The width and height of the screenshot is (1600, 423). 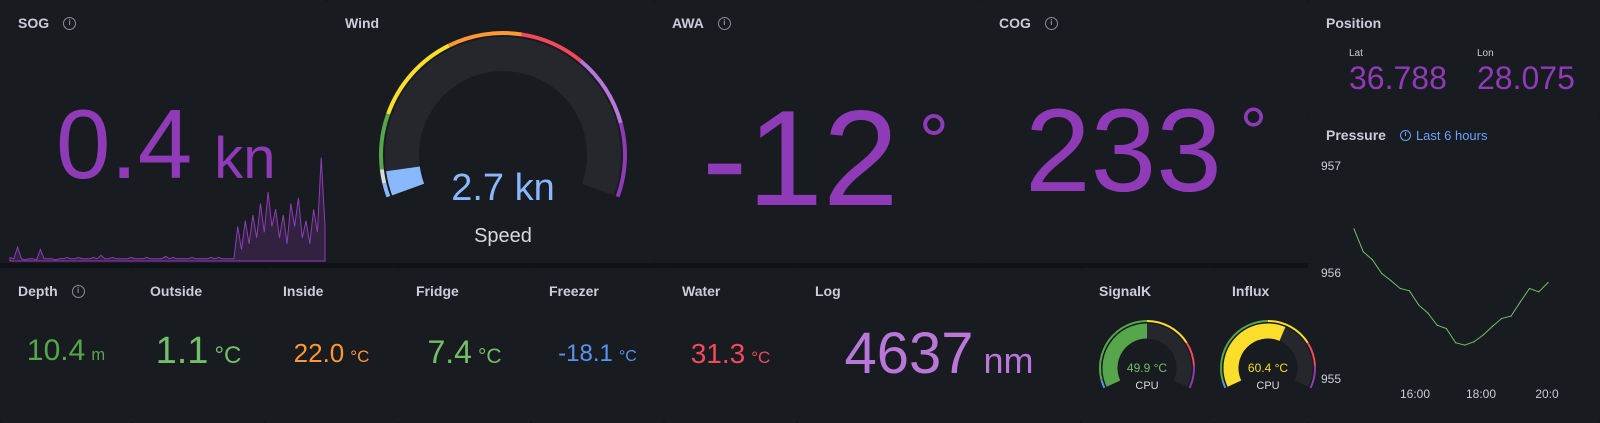 I want to click on signalk-gauge-label: CPU, so click(x=1146, y=386).